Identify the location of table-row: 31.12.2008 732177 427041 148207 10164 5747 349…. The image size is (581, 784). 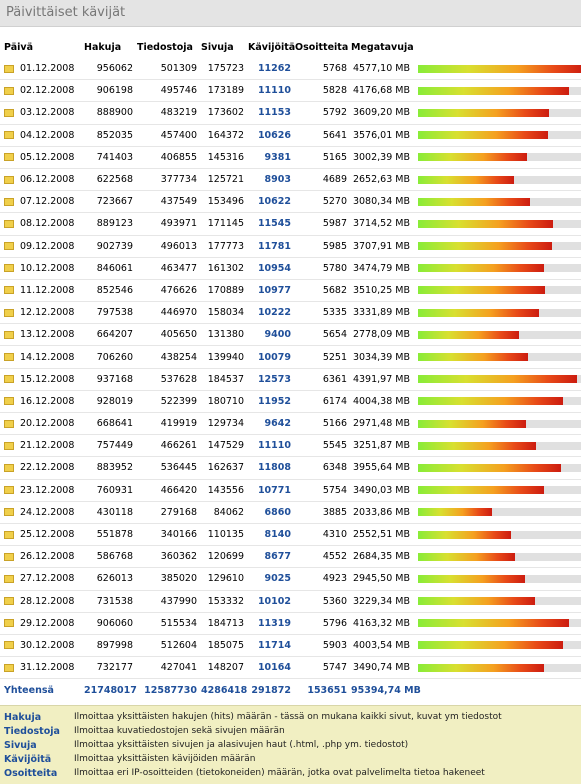
(290, 668).